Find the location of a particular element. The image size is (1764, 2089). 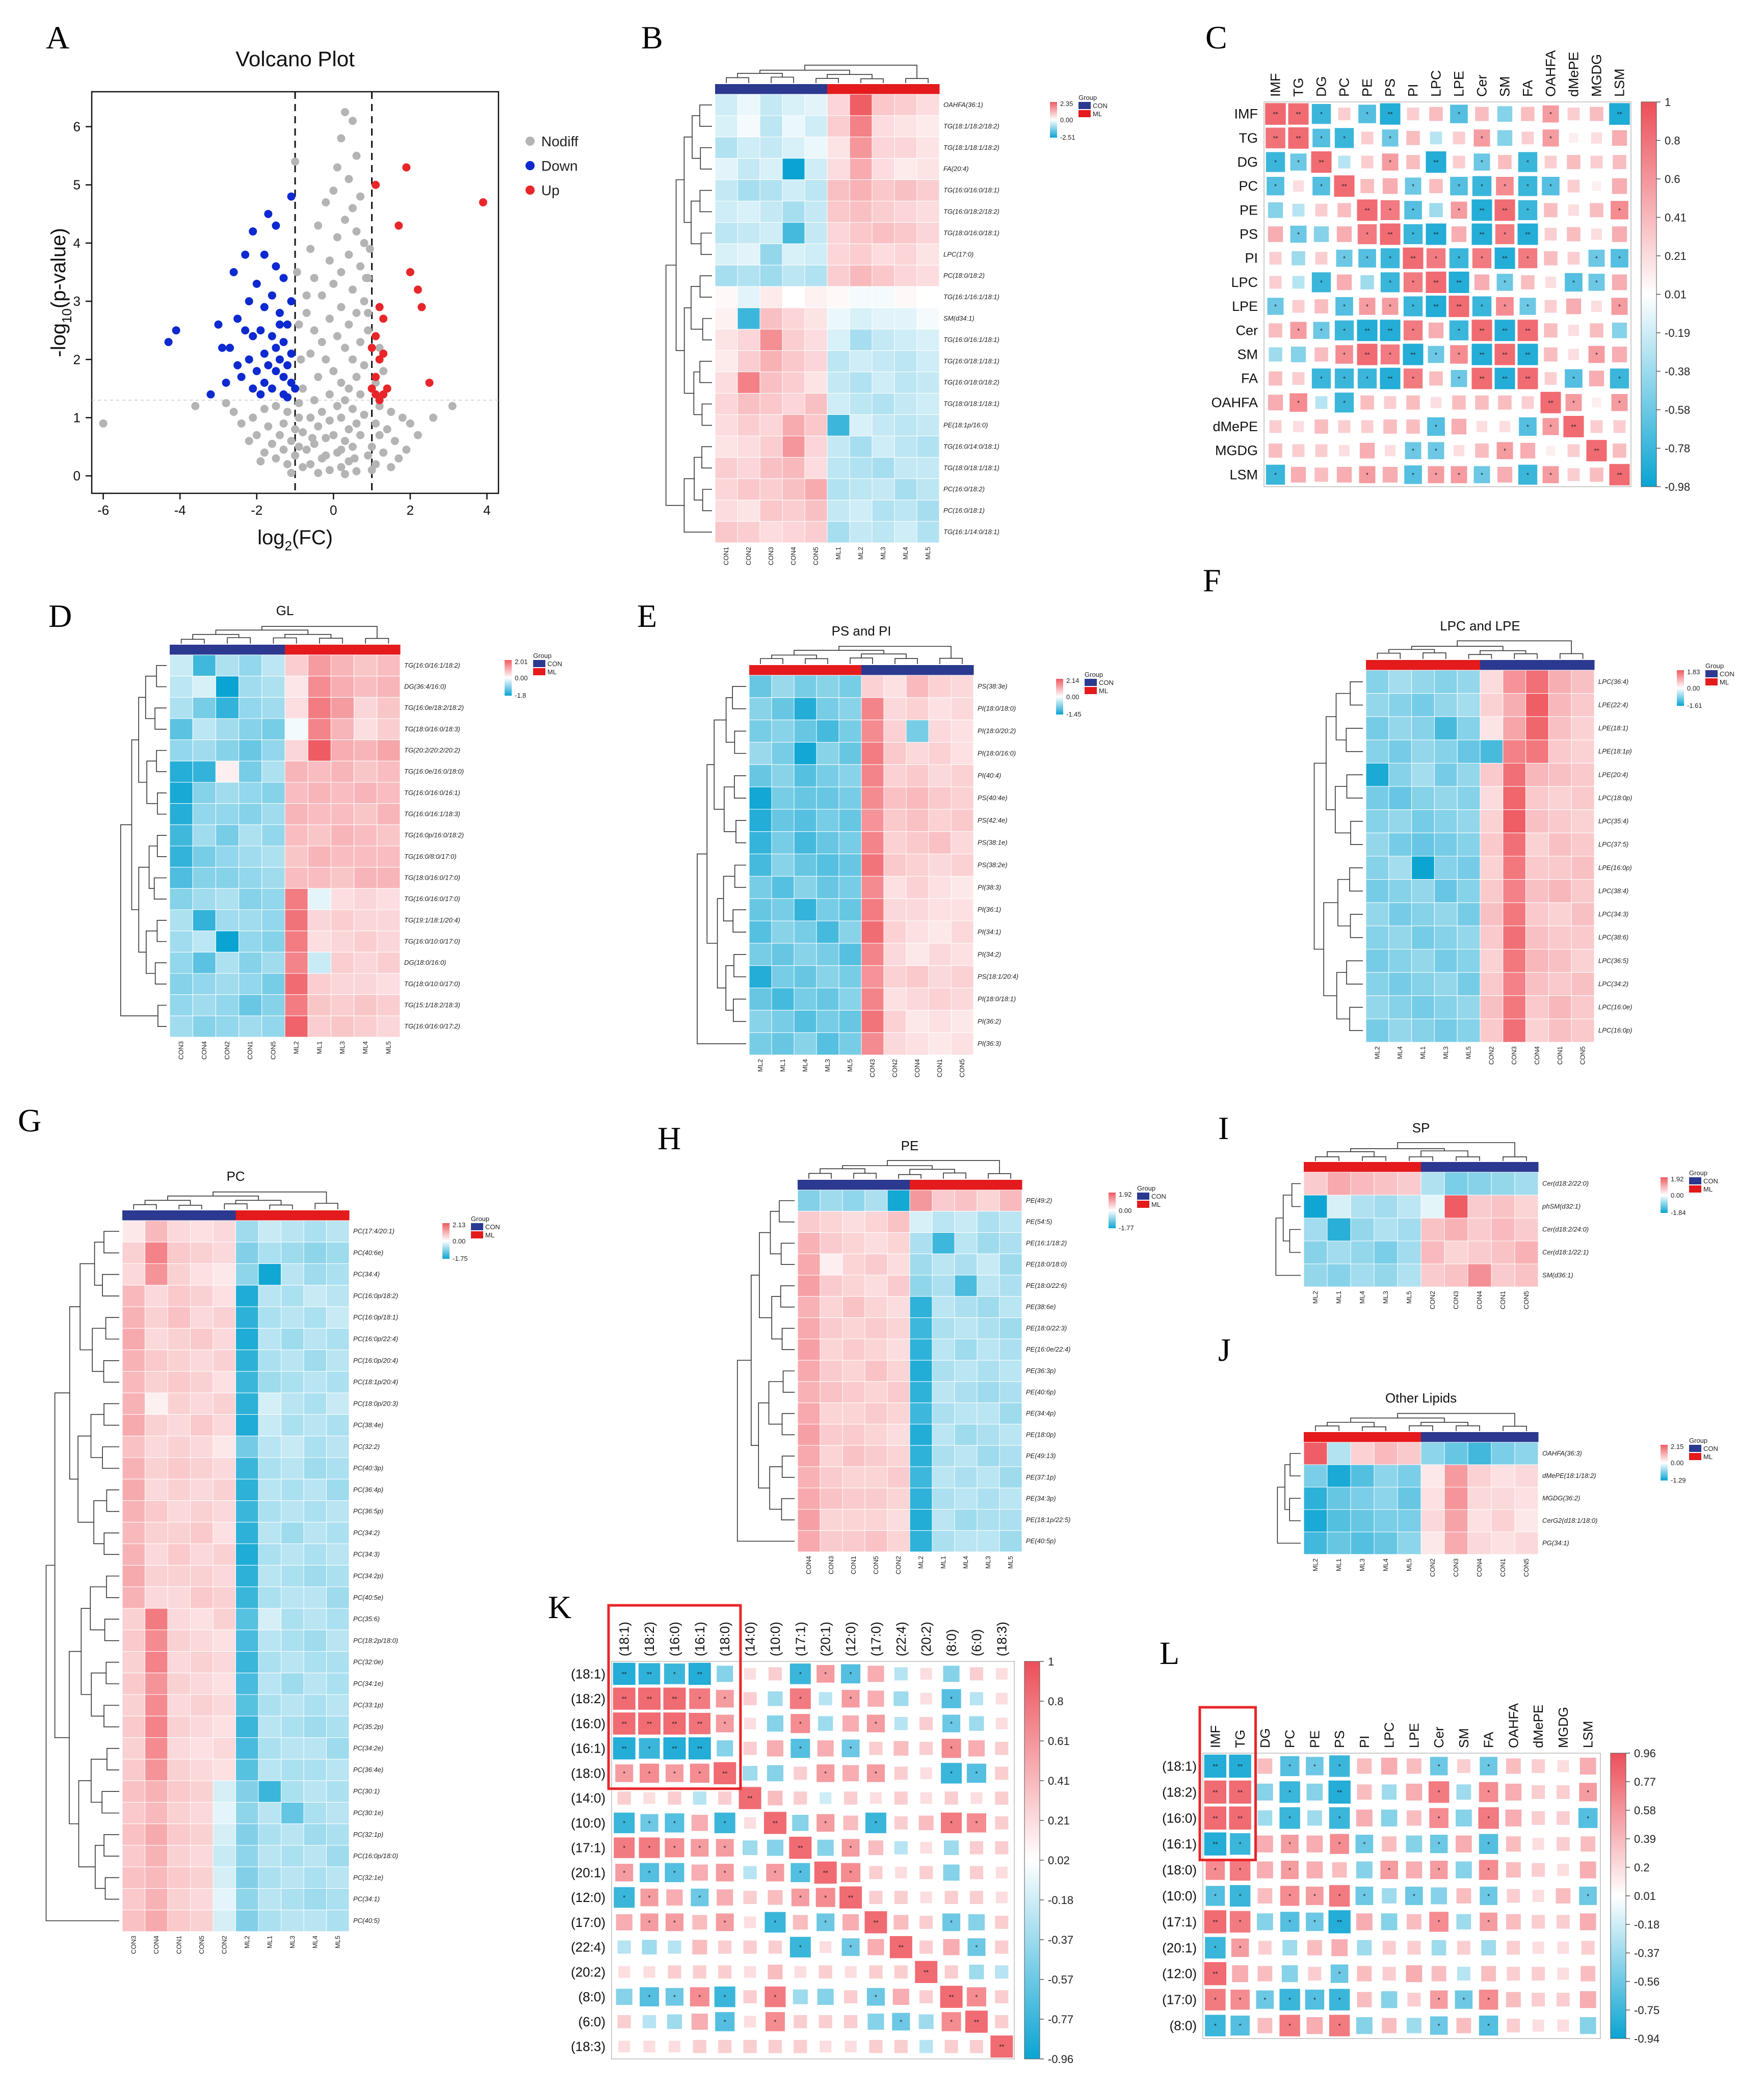

significance-mark: ** is located at coordinates (1481, 354).